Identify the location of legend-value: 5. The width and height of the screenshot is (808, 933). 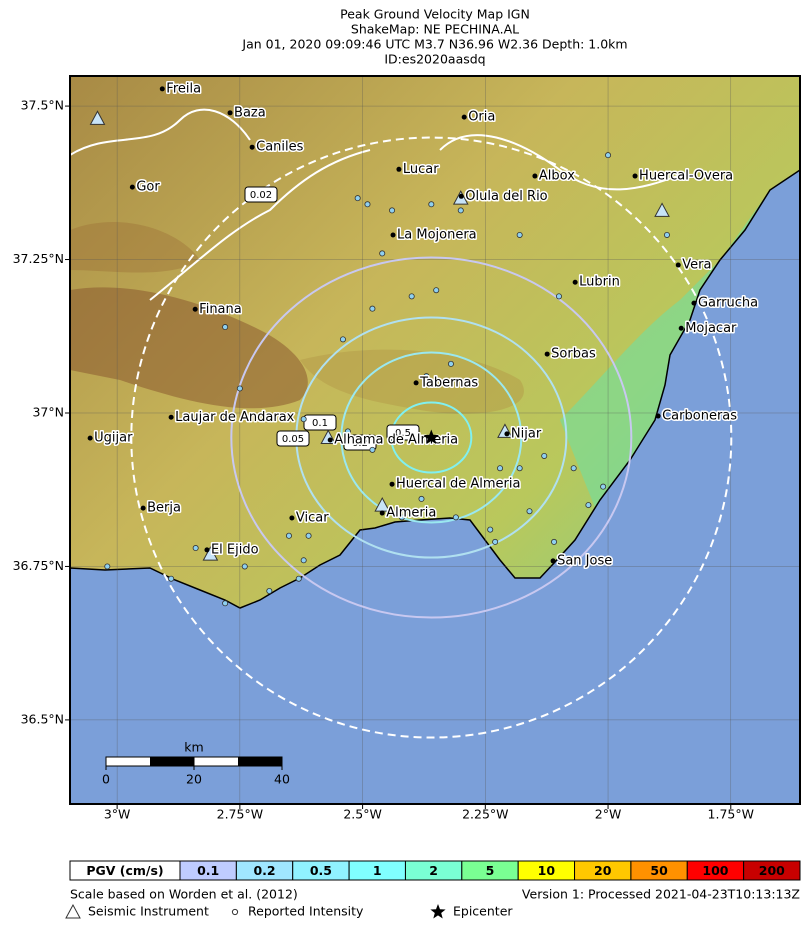
(490, 870).